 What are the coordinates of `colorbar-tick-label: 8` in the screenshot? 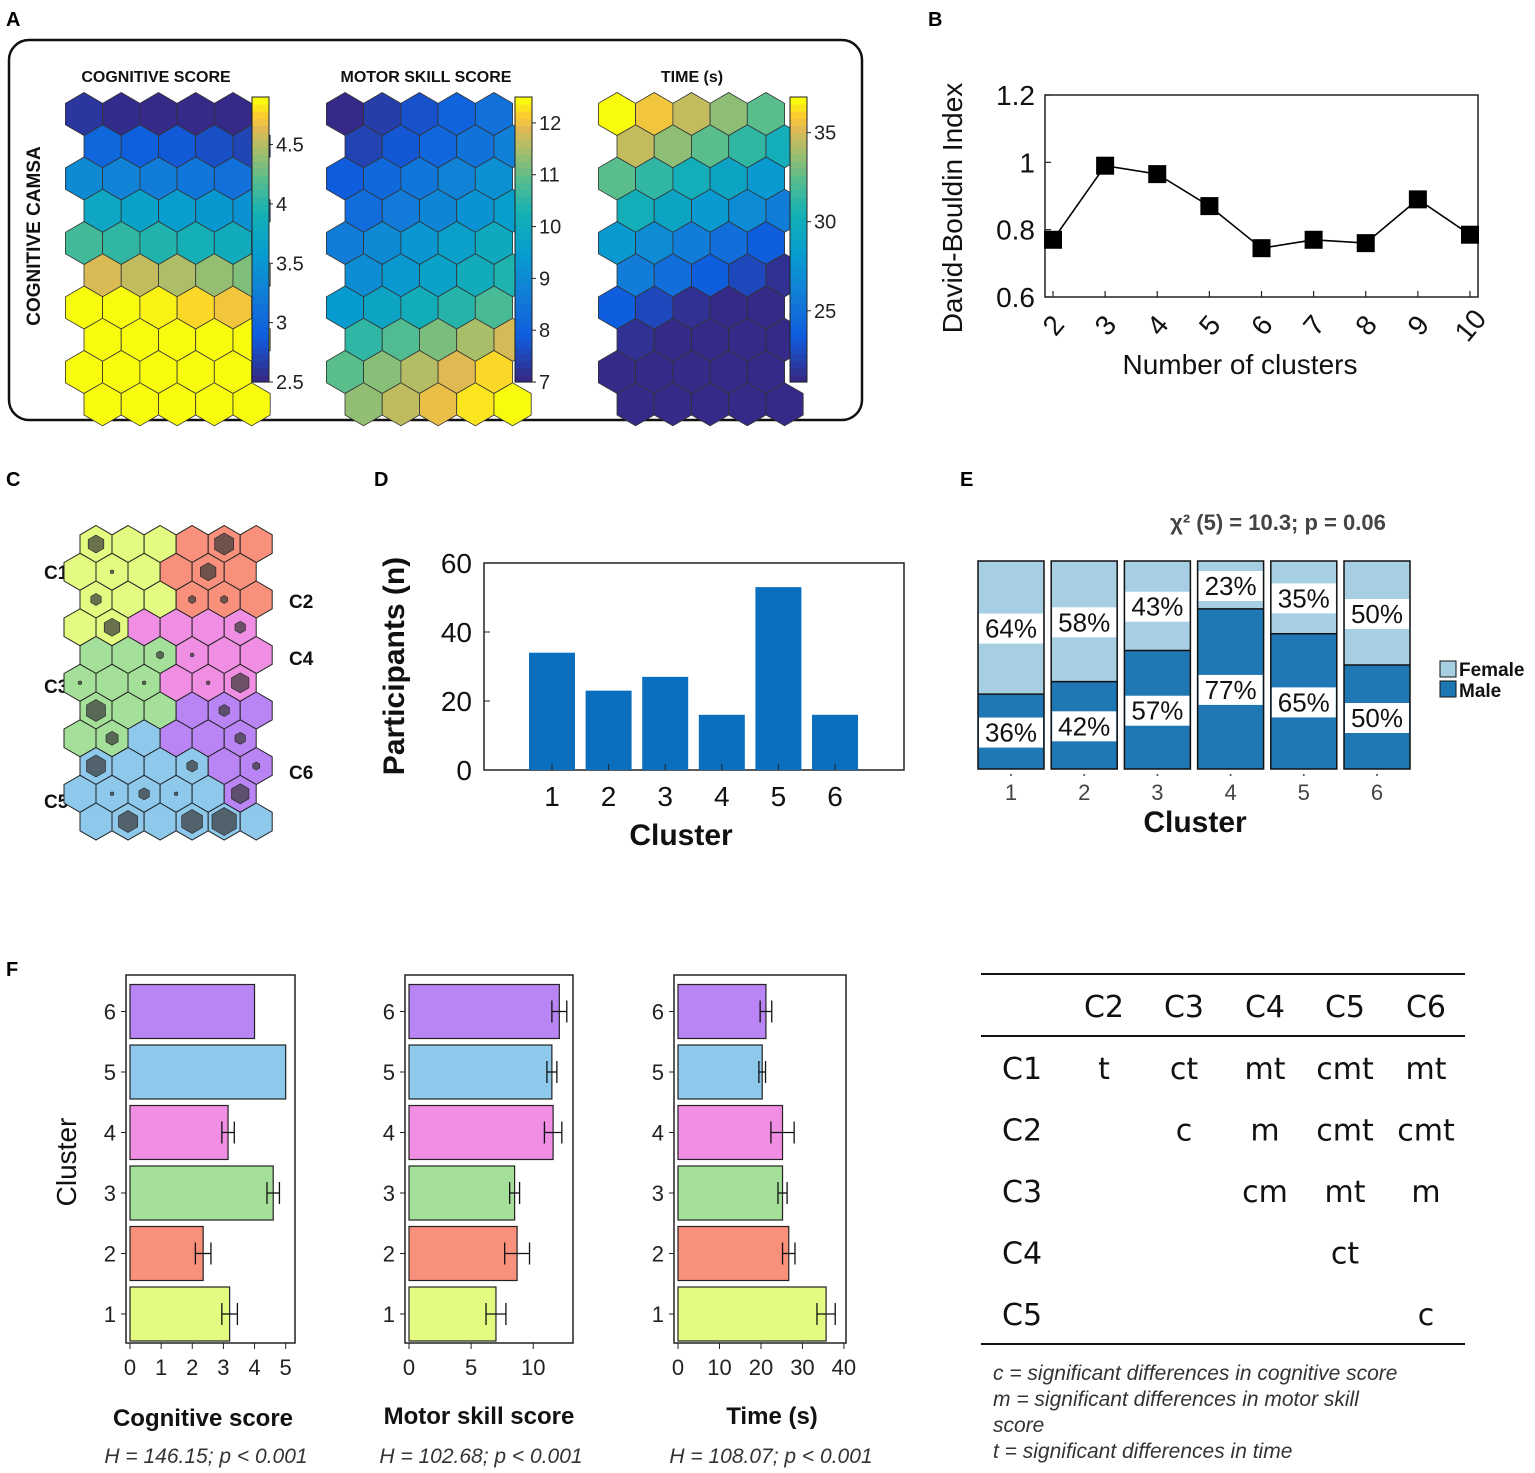 It's located at (544, 331).